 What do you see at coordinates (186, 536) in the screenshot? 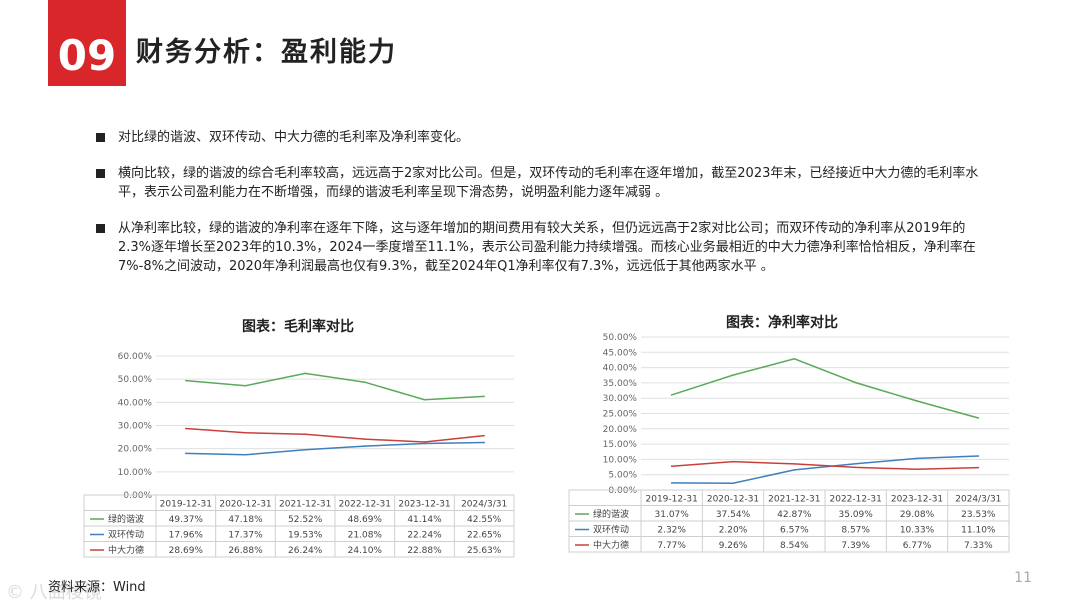
I see `data-value-label: 17.96%` at bounding box center [186, 536].